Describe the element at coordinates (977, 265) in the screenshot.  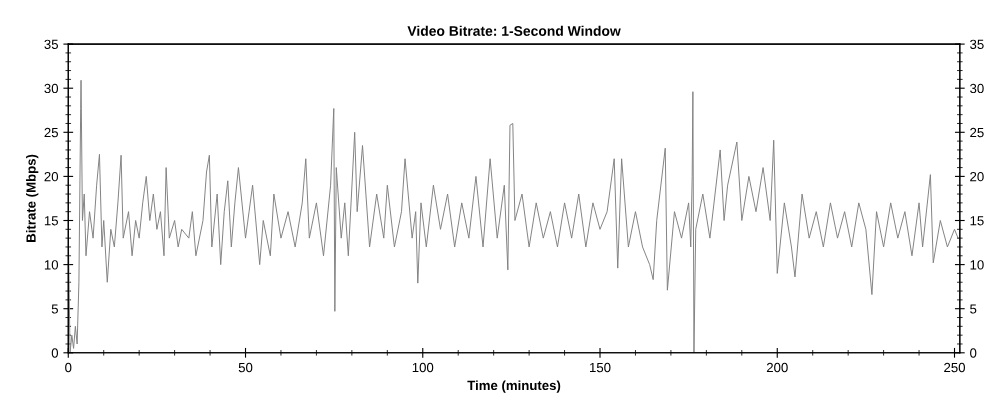
I see `y2-tick-label: 10` at that location.